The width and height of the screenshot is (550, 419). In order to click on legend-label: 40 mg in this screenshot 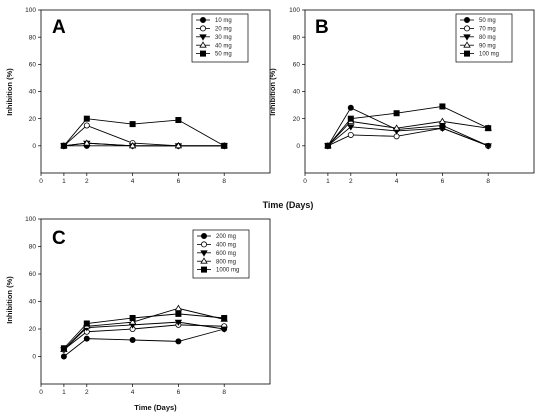, I will do `click(223, 46)`.